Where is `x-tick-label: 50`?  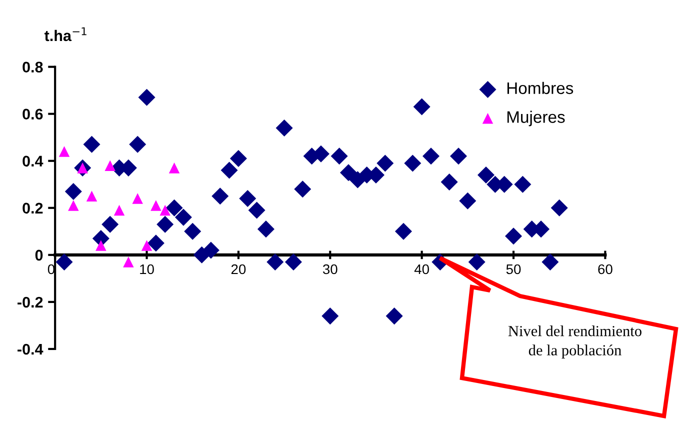 x-tick-label: 50 is located at coordinates (513, 269).